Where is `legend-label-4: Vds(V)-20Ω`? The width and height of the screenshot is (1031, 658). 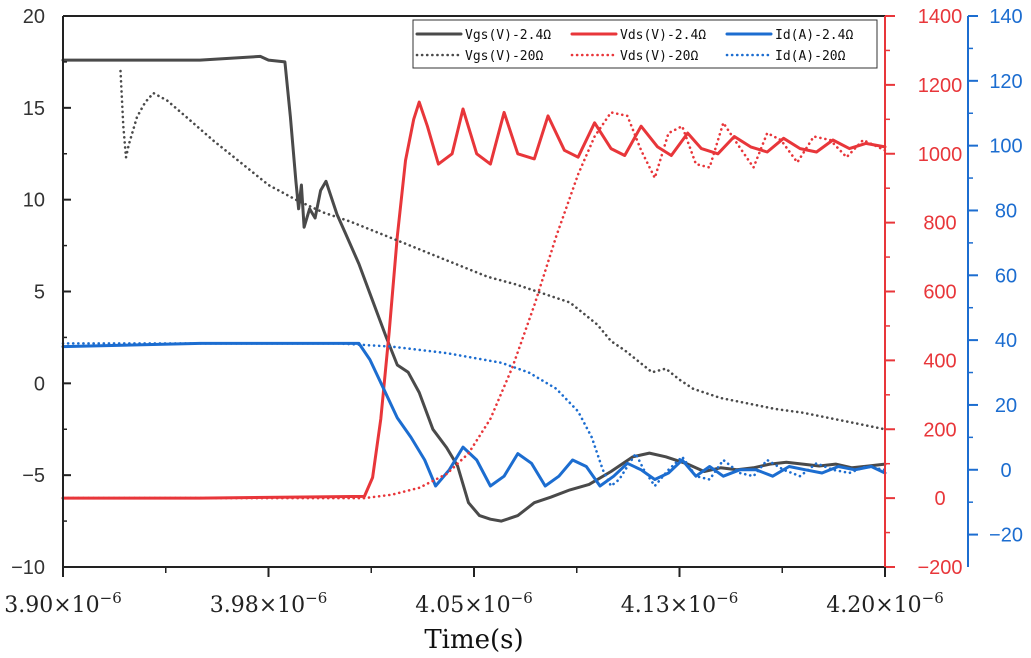 legend-label-4: Vds(V)-20Ω is located at coordinates (659, 56).